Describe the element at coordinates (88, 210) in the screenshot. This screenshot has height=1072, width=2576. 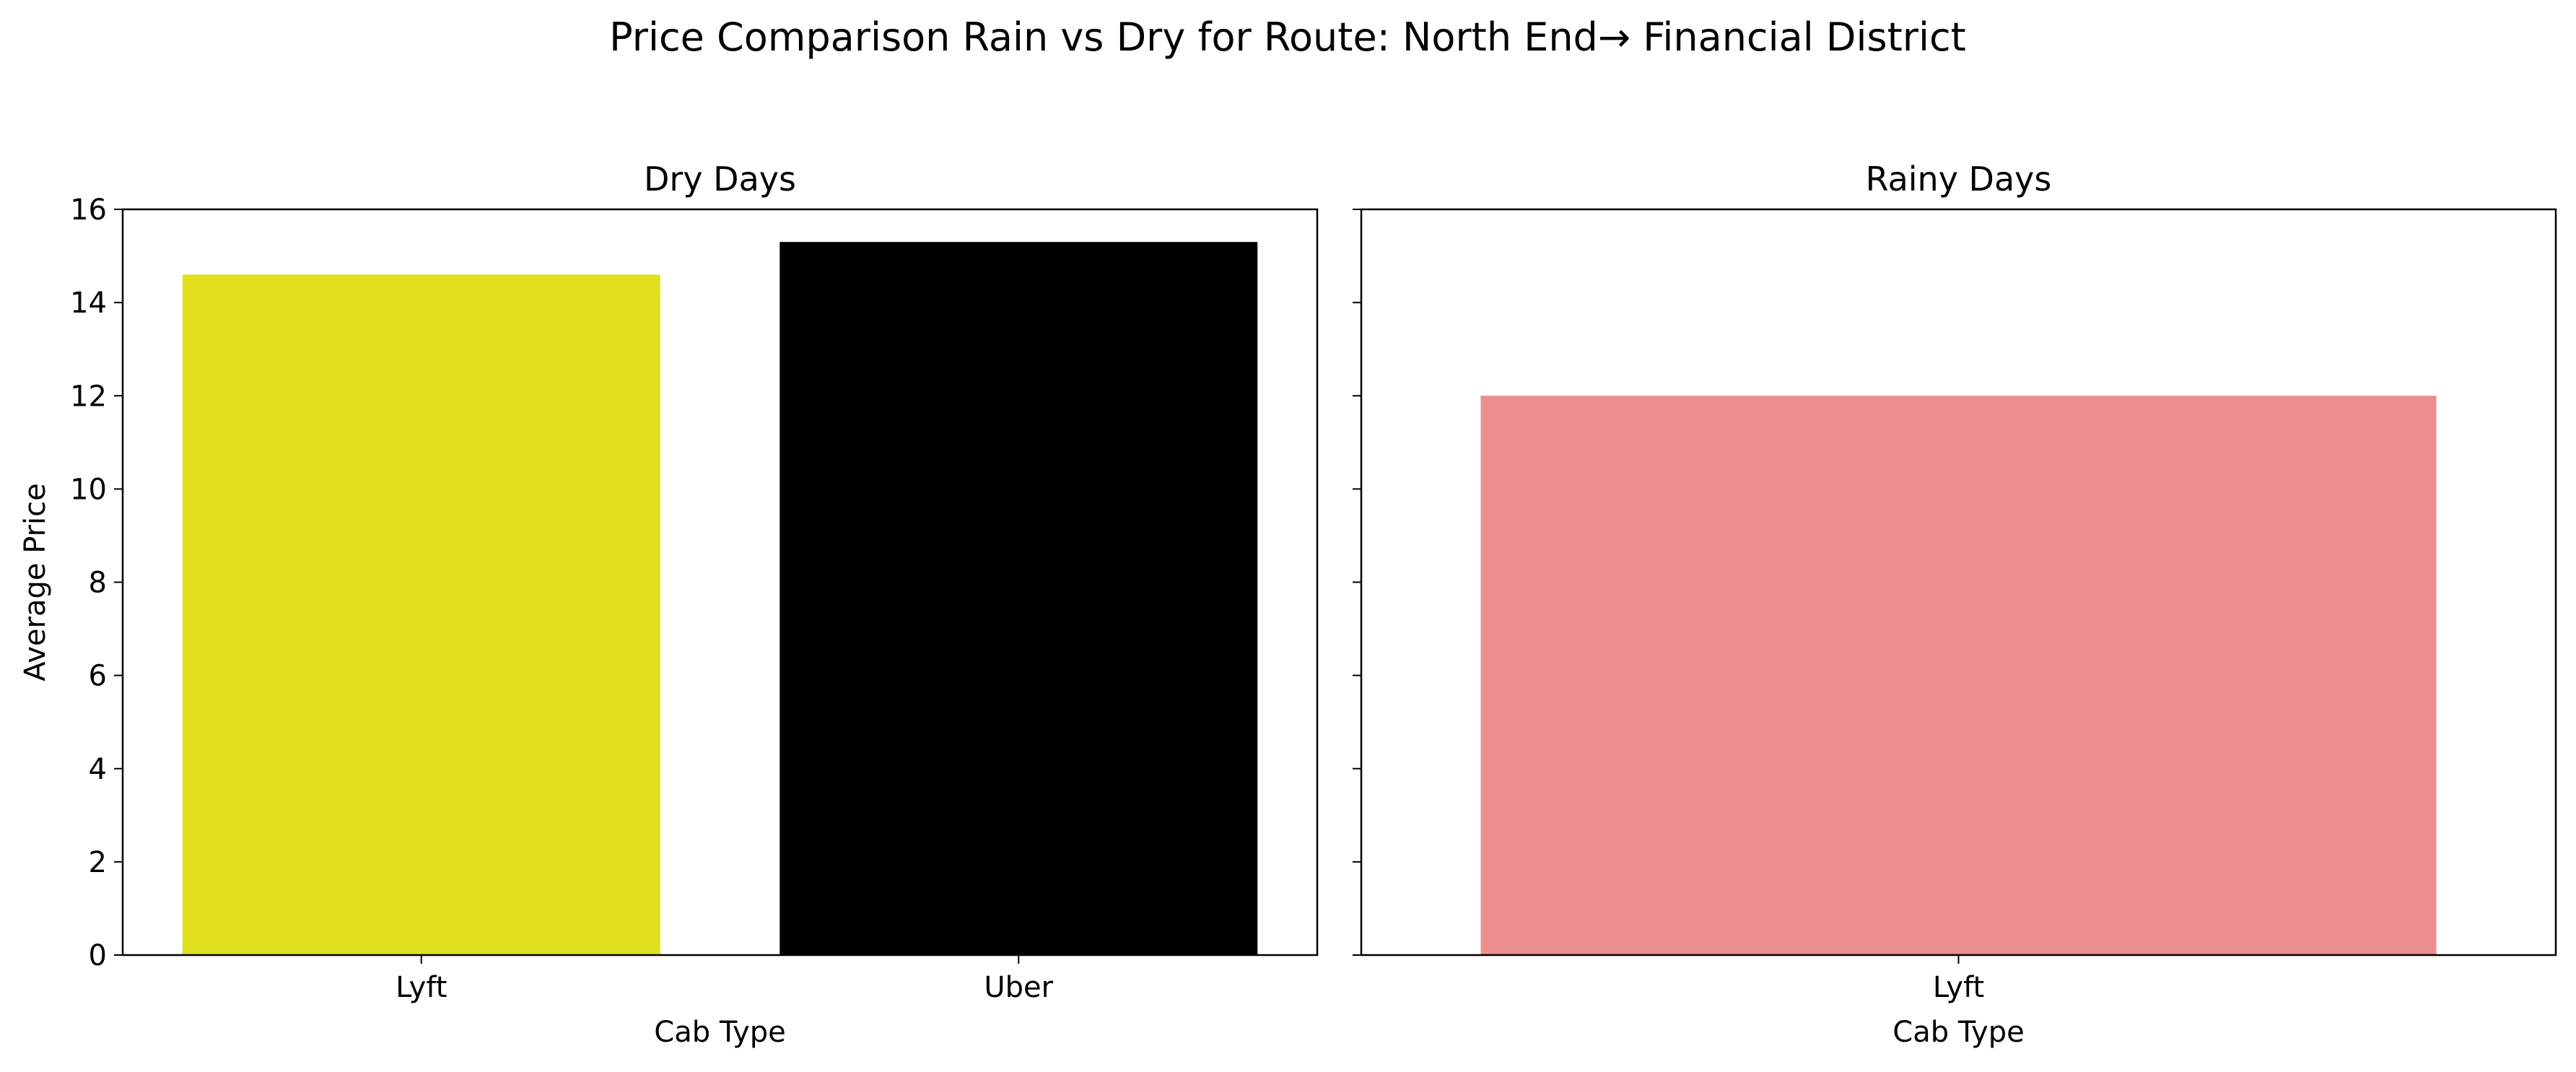
I see `y-tick-label: 16` at that location.